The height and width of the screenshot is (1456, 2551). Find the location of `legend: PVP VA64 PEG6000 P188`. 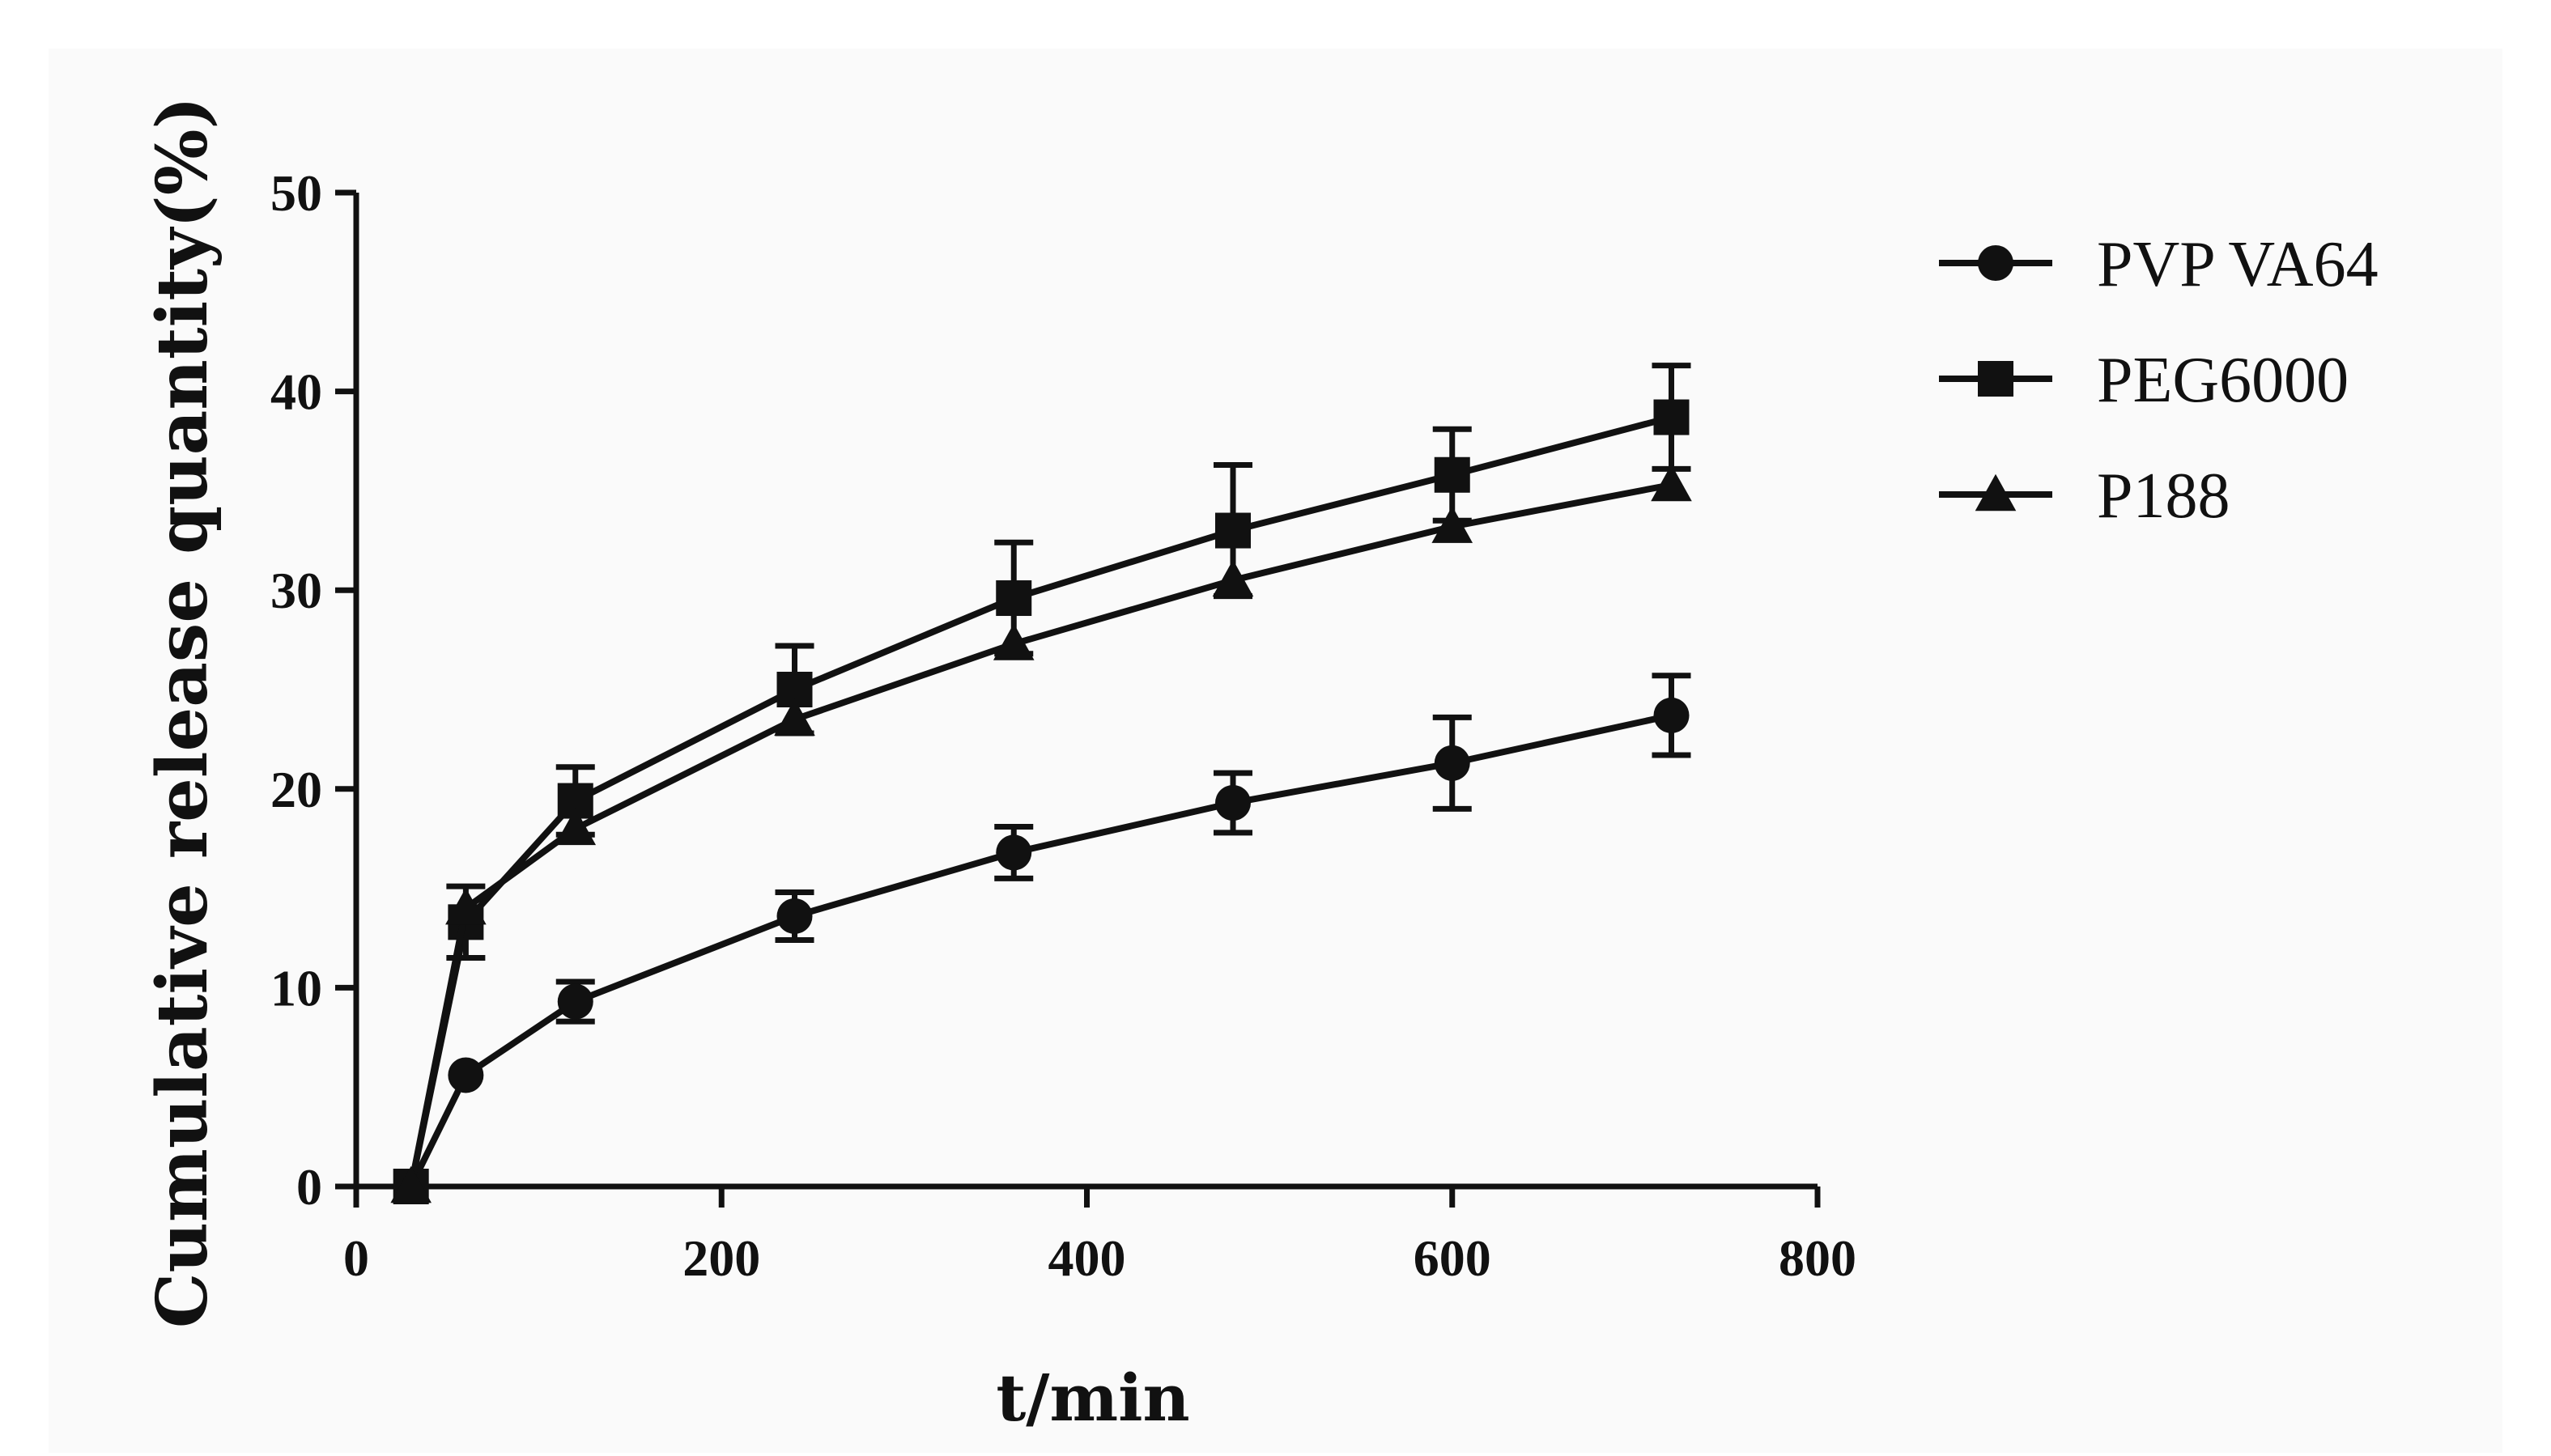

legend: PVP VA64 PEG6000 P188 is located at coordinates (2159, 380).